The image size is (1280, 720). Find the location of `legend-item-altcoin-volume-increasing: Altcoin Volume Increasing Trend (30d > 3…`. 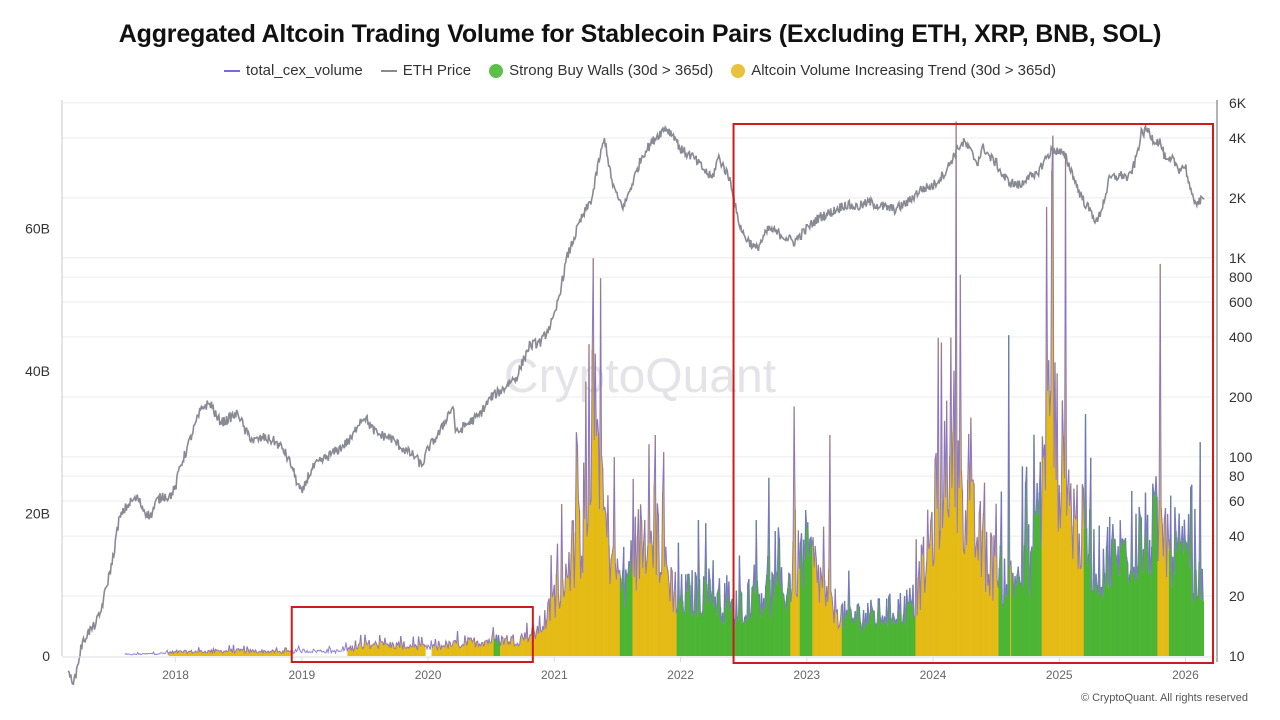

legend-item-altcoin-volume-increasing: Altcoin Volume Increasing Trend (30d > 3… is located at coordinates (893, 70).